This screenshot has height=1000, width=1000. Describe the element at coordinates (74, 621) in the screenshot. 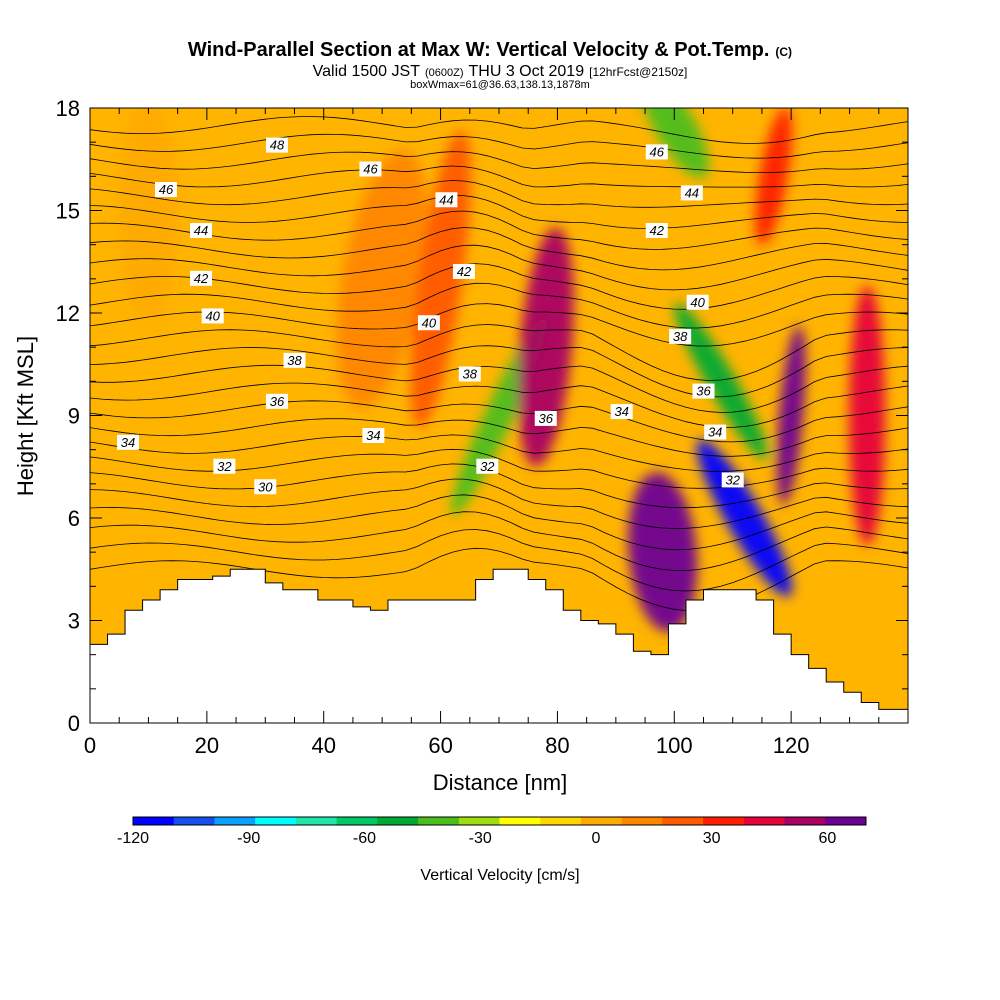

I see `y-tick-label: 3` at that location.